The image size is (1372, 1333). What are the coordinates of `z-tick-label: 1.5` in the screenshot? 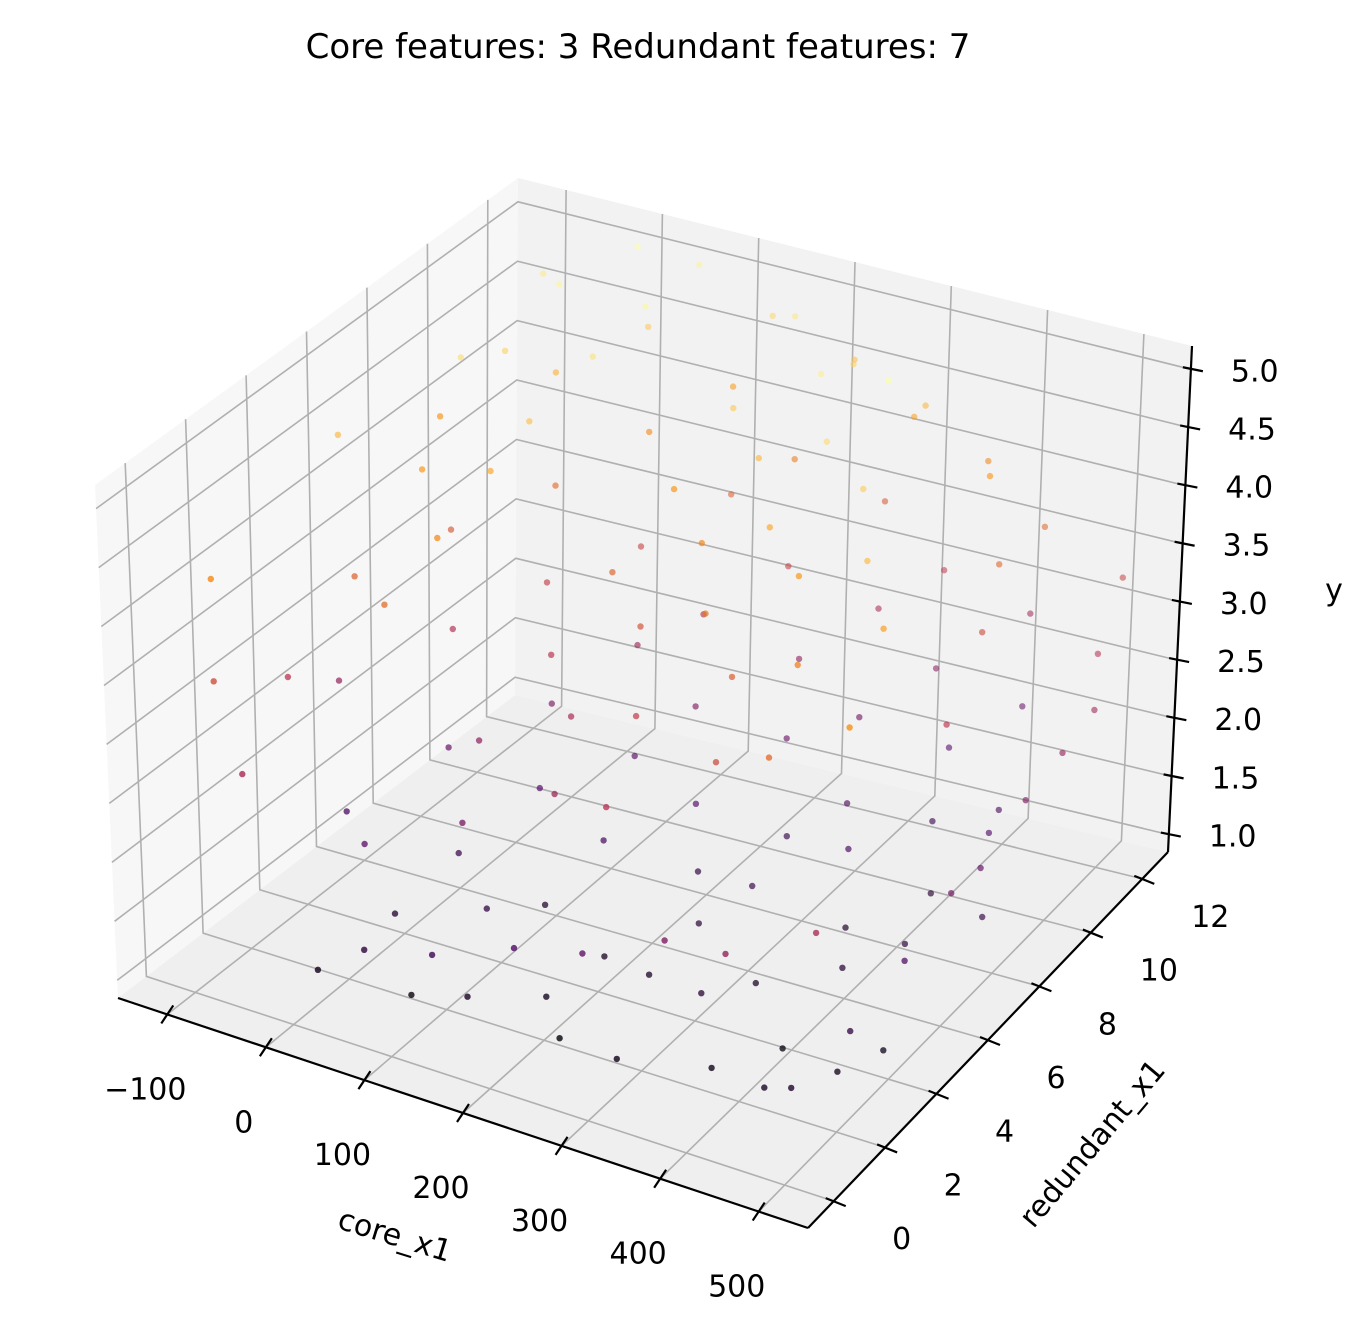 It's located at (1236, 778).